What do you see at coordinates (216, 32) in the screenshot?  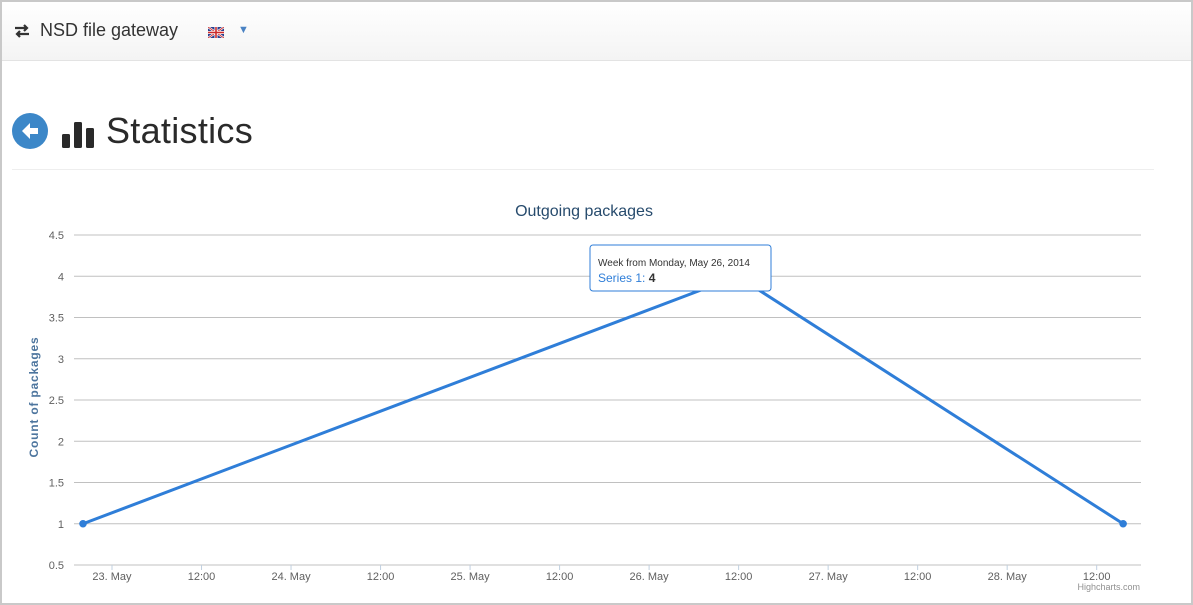 I see `uk-flag-icon` at bounding box center [216, 32].